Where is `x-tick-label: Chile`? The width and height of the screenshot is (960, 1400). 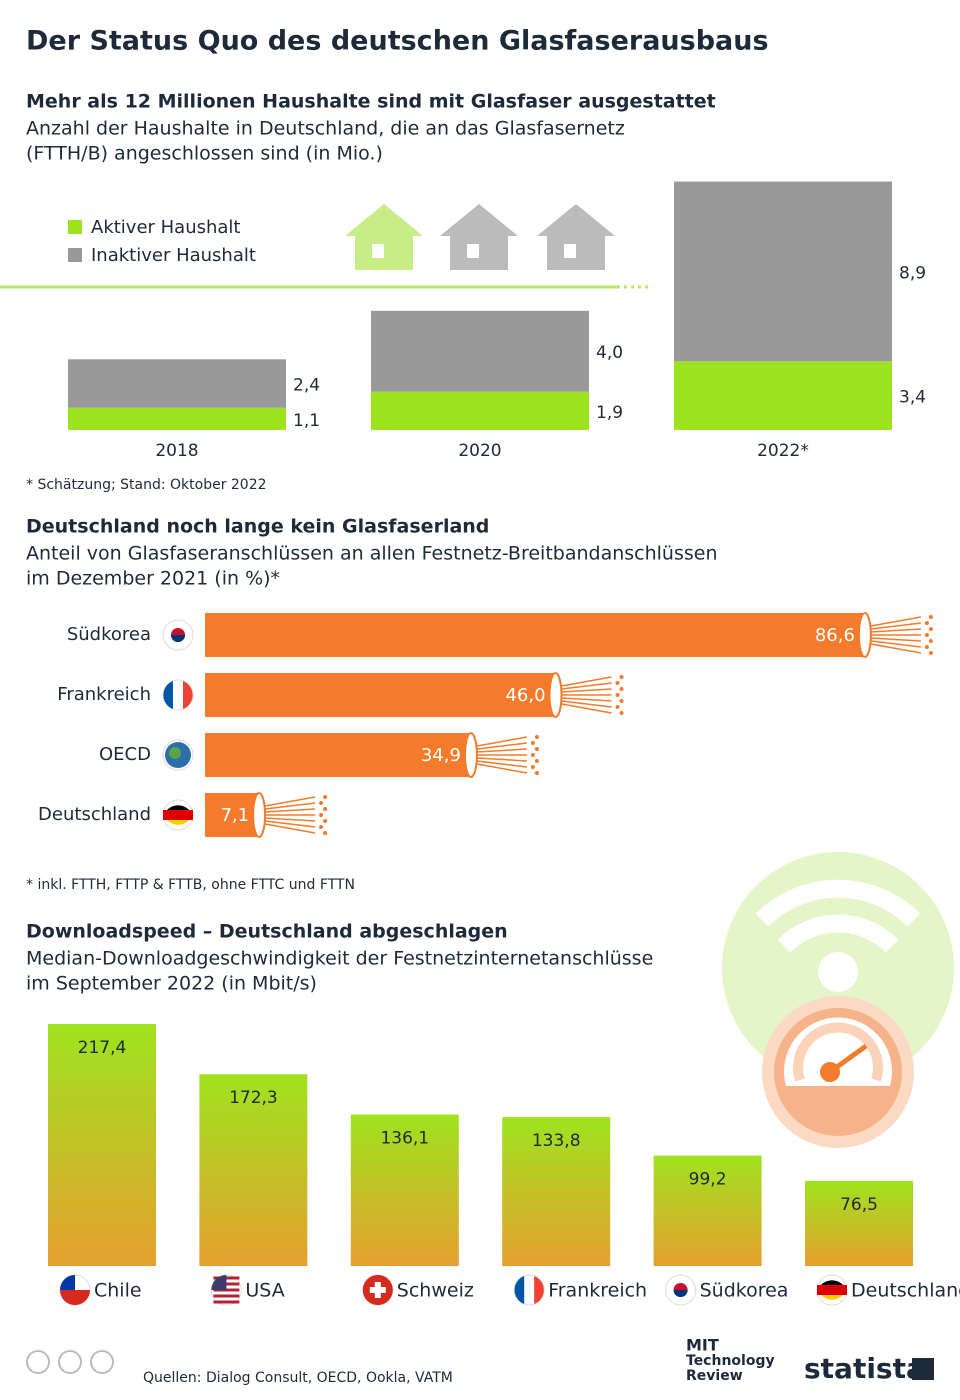
x-tick-label: Chile is located at coordinates (118, 1291).